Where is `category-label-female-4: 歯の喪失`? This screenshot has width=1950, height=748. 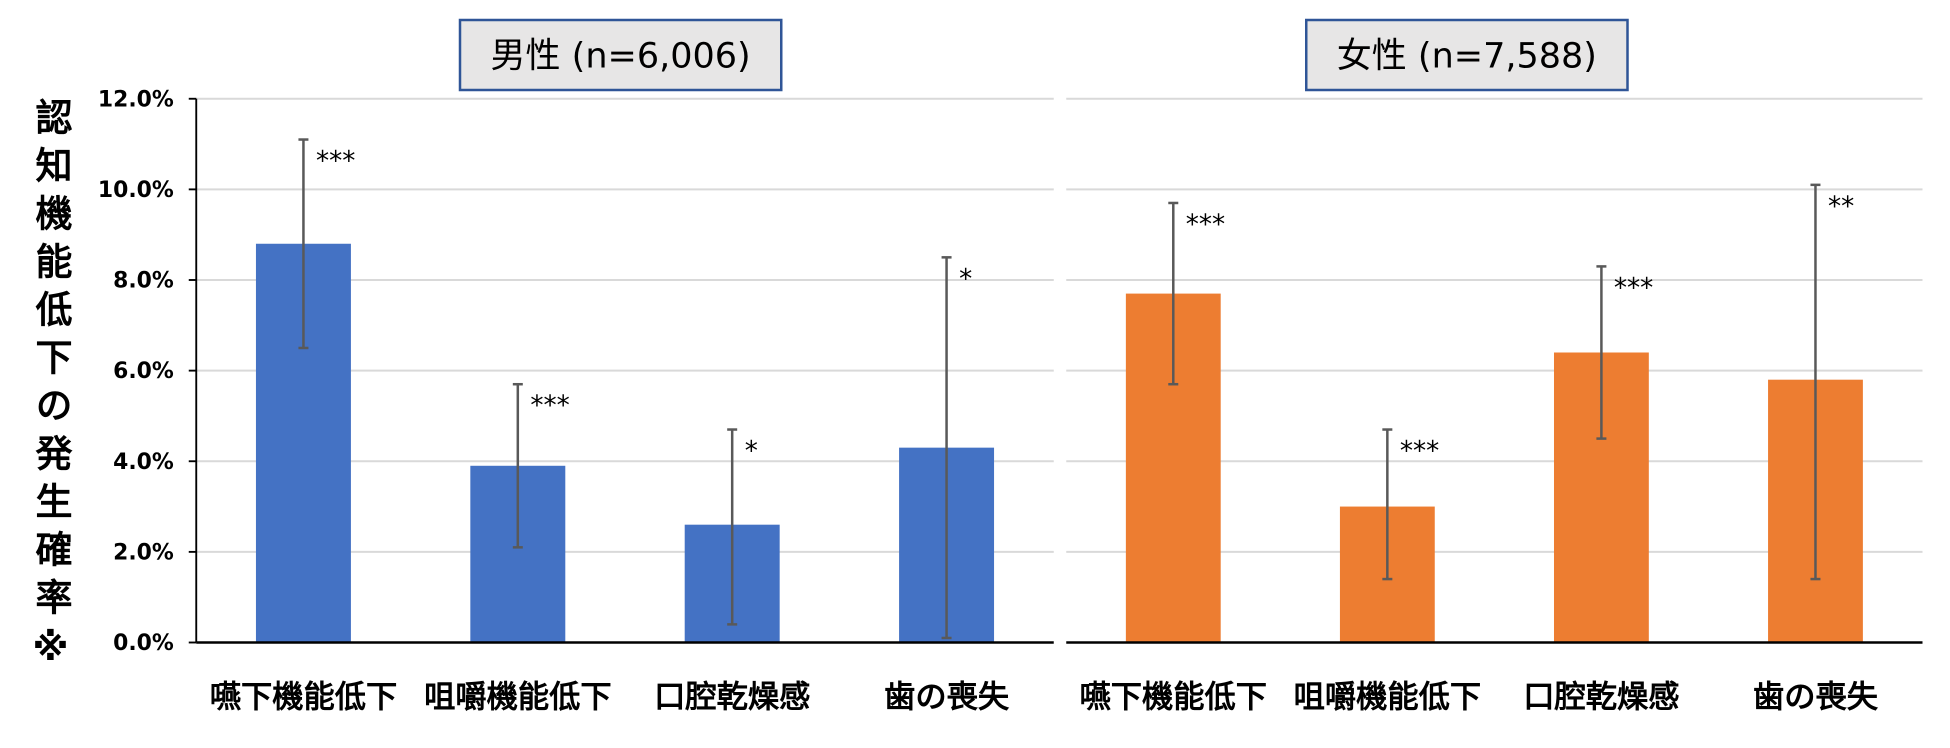
category-label-female-4: 歯の喪失 is located at coordinates (1816, 698).